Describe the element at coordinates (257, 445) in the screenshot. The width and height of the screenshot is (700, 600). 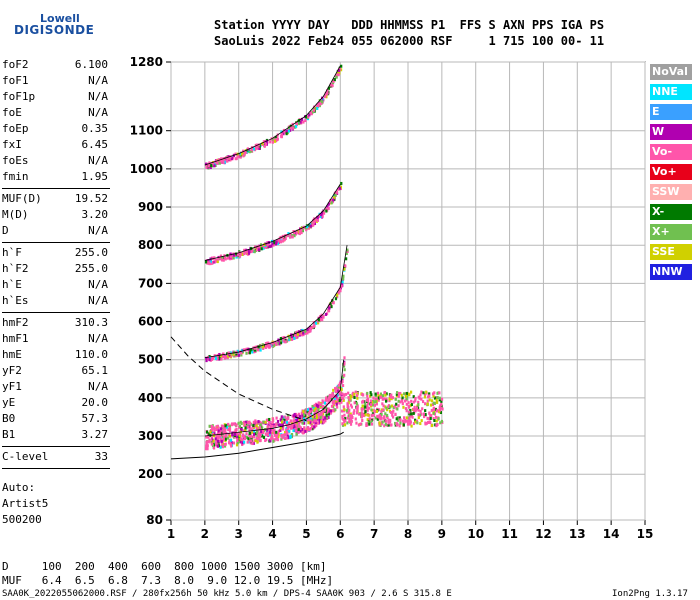
I see `profile-curve` at that location.